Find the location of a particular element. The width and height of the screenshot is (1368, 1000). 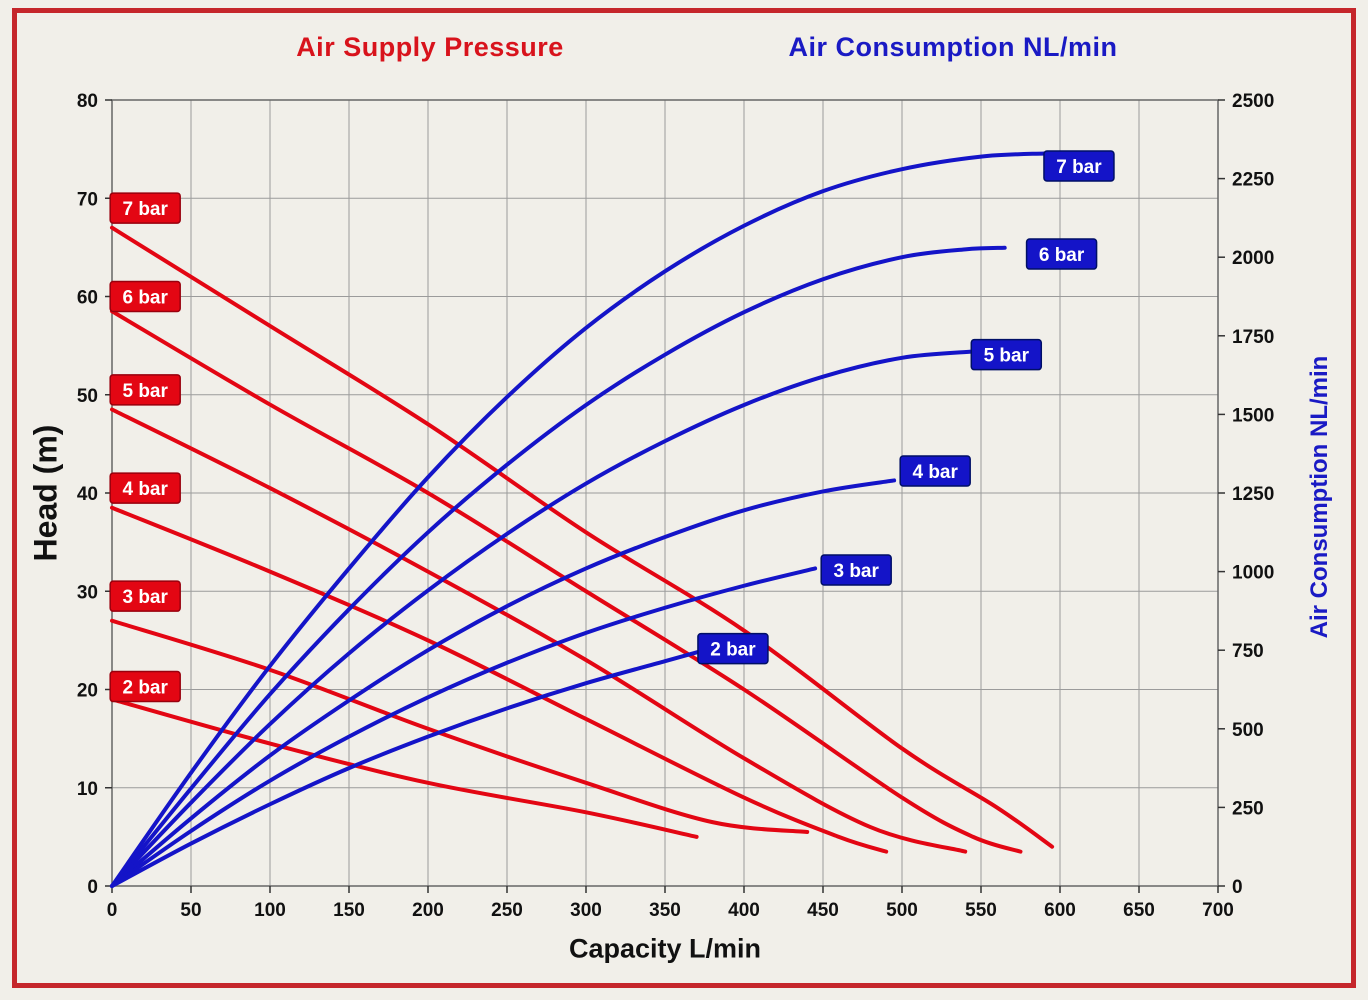

x-axis-tick-label: 250 is located at coordinates (507, 910).